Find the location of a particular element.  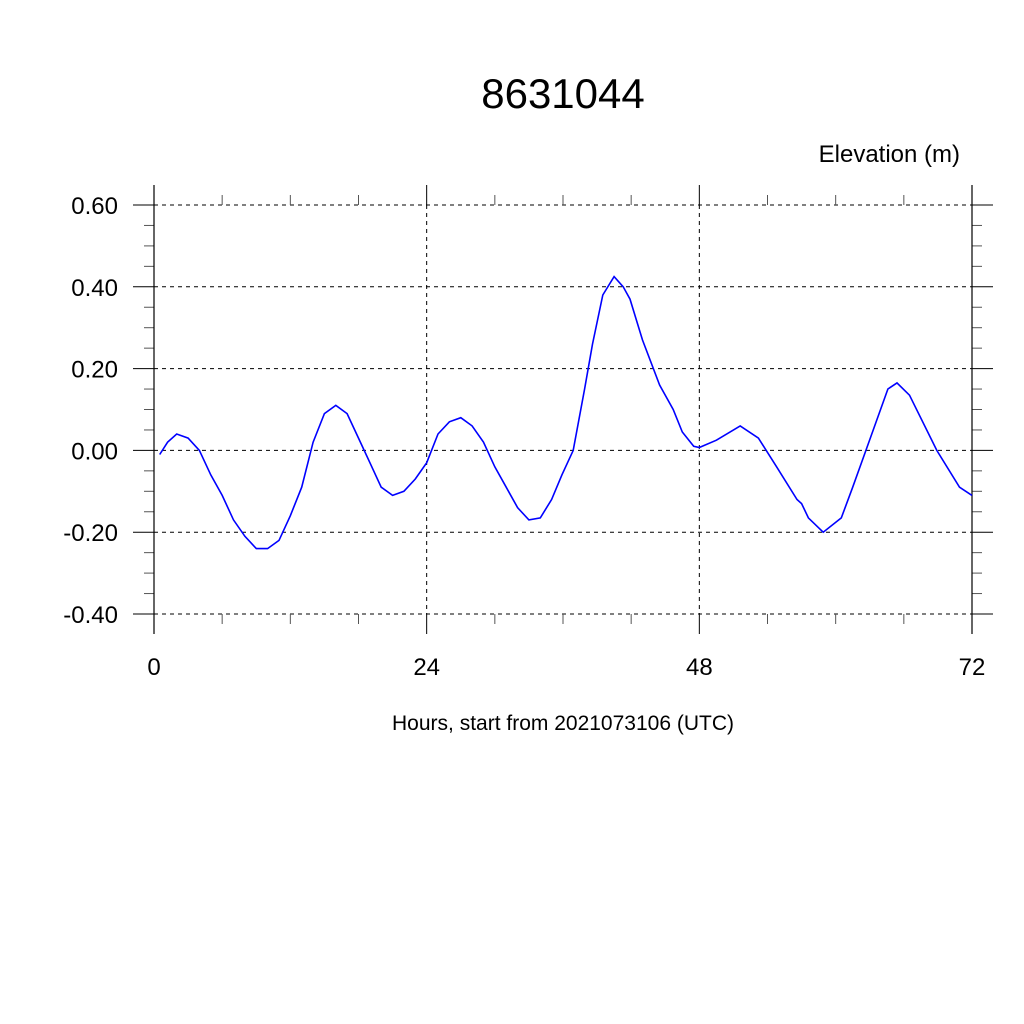

y-tick-label: 0.40 is located at coordinates (94, 288).